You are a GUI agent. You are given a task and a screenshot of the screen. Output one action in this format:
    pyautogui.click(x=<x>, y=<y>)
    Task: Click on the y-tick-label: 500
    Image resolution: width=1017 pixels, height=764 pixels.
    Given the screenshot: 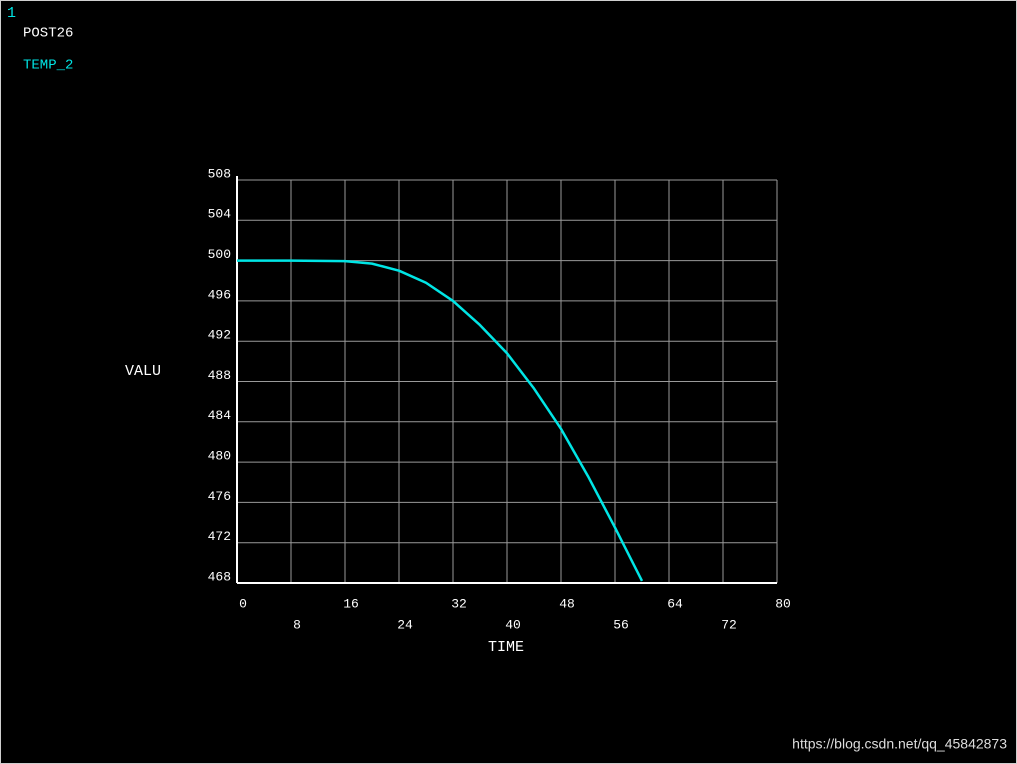 What is the action you would take?
    pyautogui.click(x=219, y=254)
    